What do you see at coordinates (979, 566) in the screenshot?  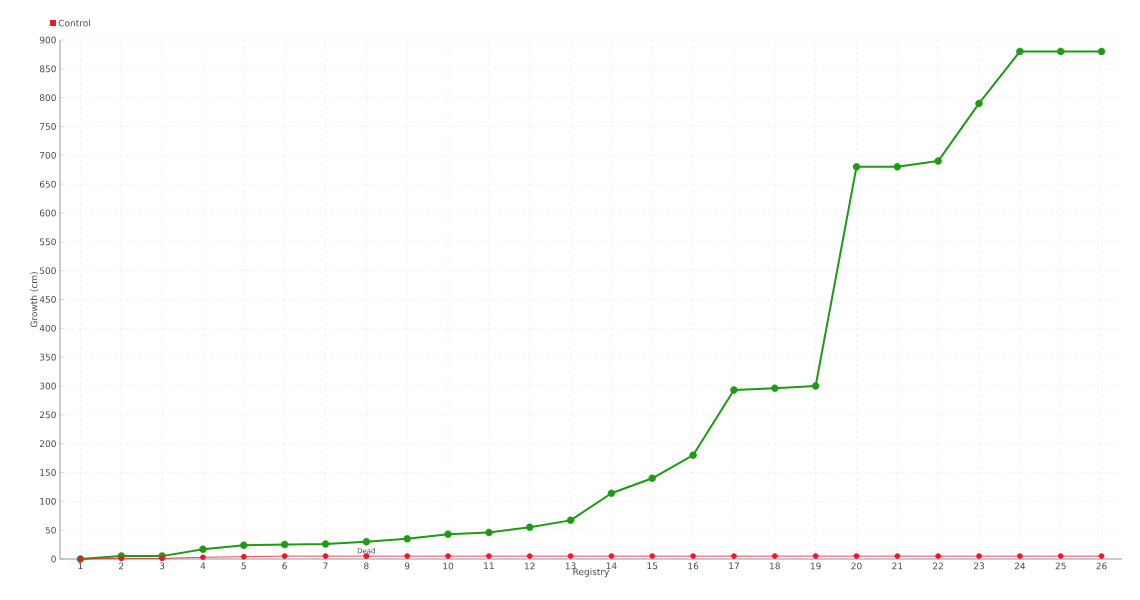 I see `x-tick-label: 23` at bounding box center [979, 566].